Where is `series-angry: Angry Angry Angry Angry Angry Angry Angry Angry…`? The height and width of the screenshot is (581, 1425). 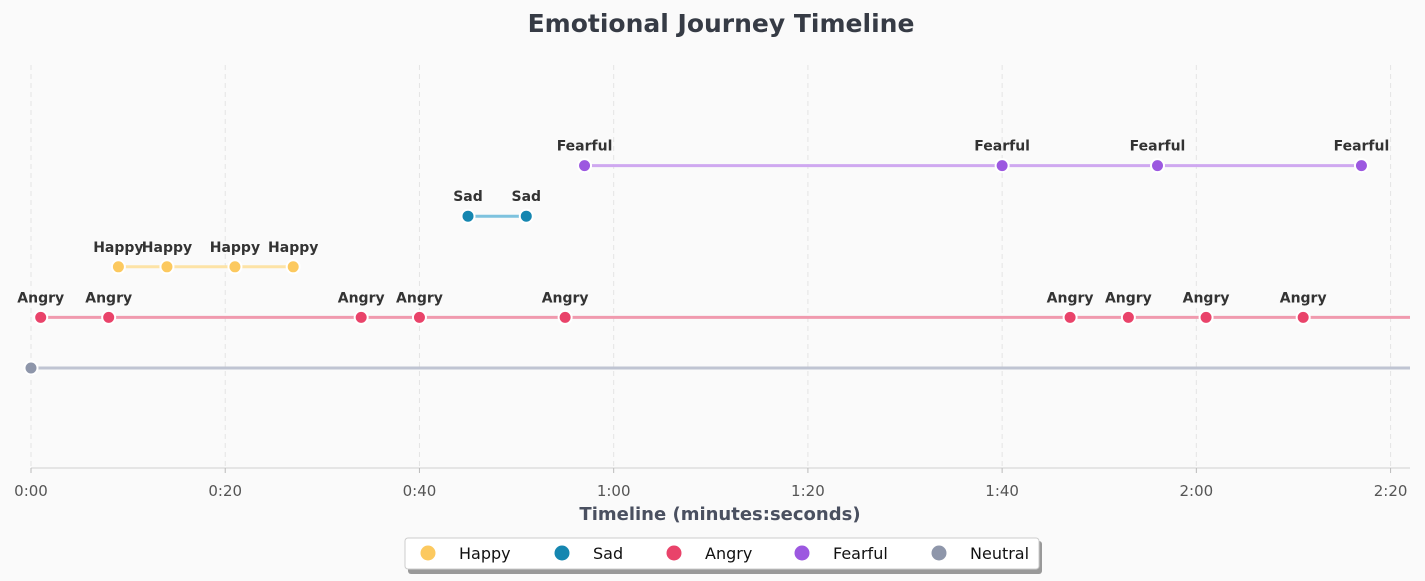
series-angry: Angry Angry Angry Angry Angry Angry Angry Angry… is located at coordinates (713, 307).